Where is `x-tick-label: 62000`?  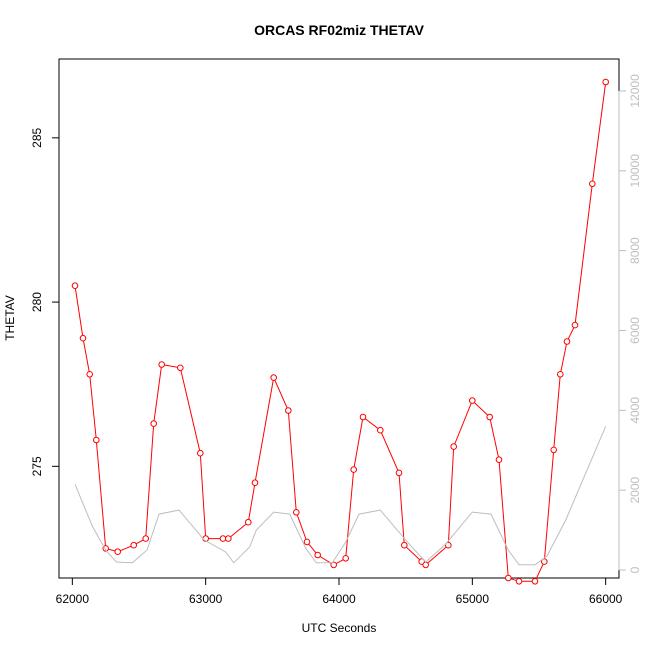 x-tick-label: 62000 is located at coordinates (73, 599).